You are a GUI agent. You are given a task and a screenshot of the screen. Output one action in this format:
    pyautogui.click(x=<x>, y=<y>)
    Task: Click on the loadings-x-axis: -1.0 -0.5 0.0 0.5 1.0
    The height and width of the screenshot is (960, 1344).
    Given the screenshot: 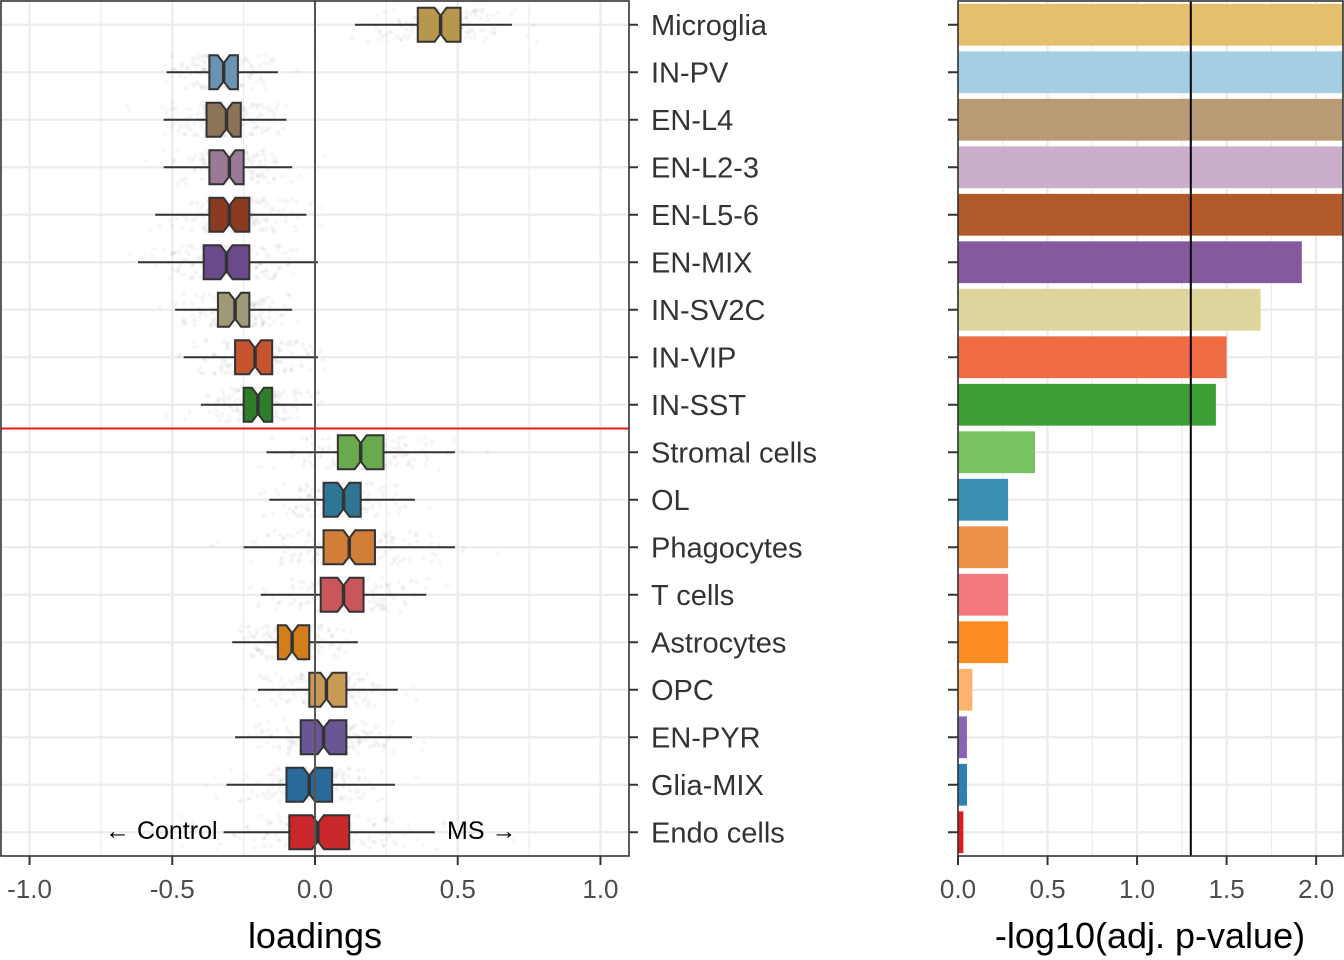 What is the action you would take?
    pyautogui.click(x=313, y=880)
    